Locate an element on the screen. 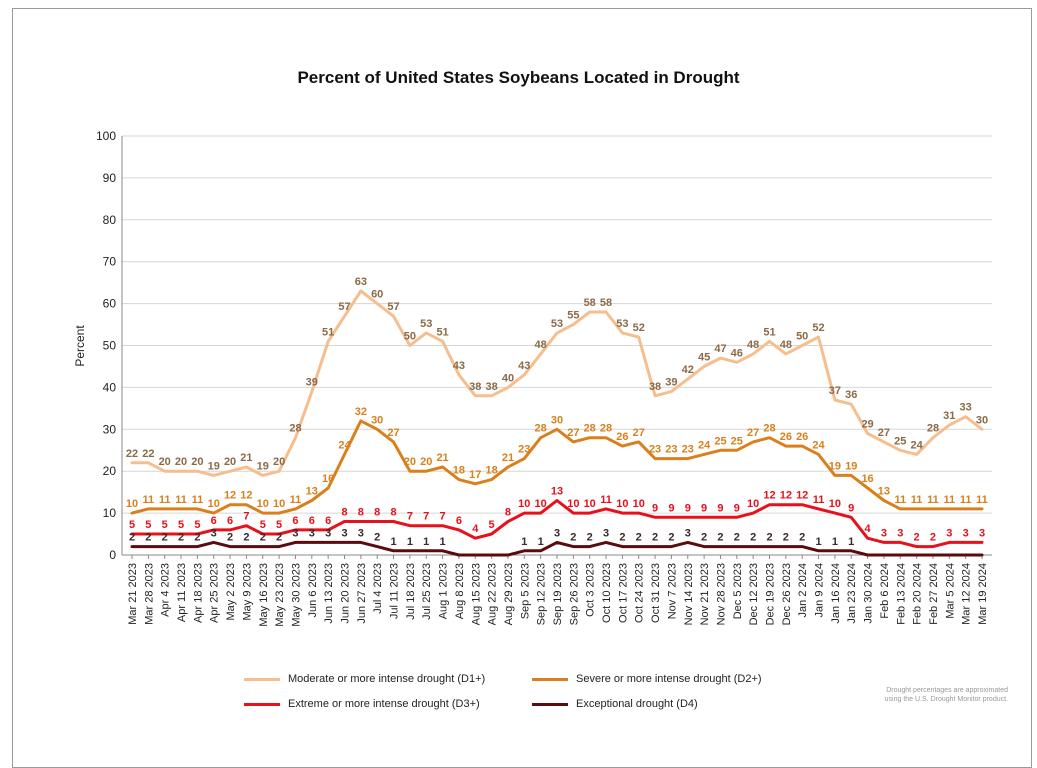 This screenshot has height=768, width=1037. data-label-d1: 45 is located at coordinates (704, 357).